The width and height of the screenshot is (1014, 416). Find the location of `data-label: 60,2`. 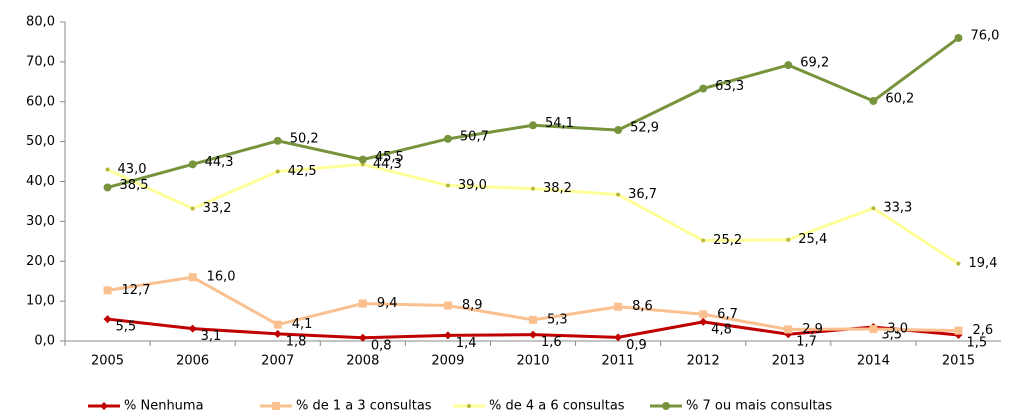

data-label: 60,2 is located at coordinates (899, 98).